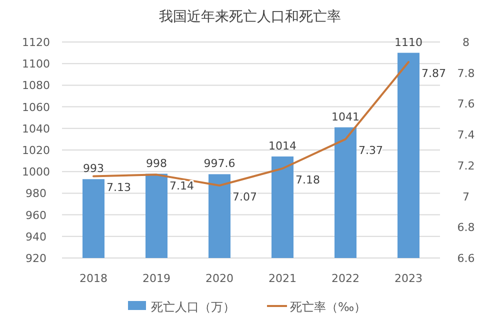 Image resolution: width=500 pixels, height=323 pixels. I want to click on y-tick-label: 960, so click(36, 215).